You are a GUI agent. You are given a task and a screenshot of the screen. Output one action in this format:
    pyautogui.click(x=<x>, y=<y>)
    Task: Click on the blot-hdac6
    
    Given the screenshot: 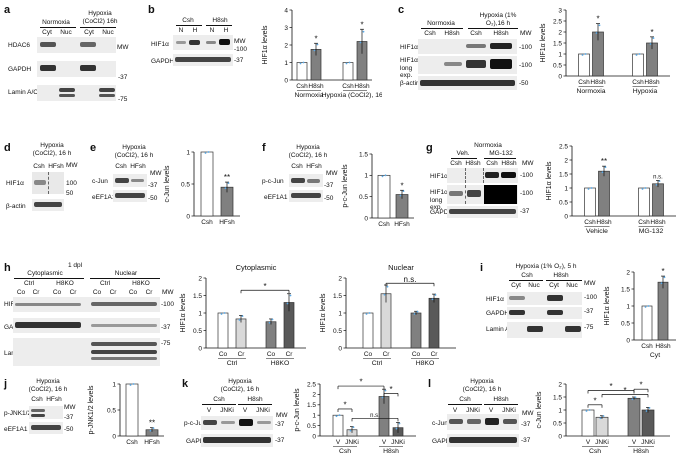 What is the action you would take?
    pyautogui.click(x=76, y=45)
    